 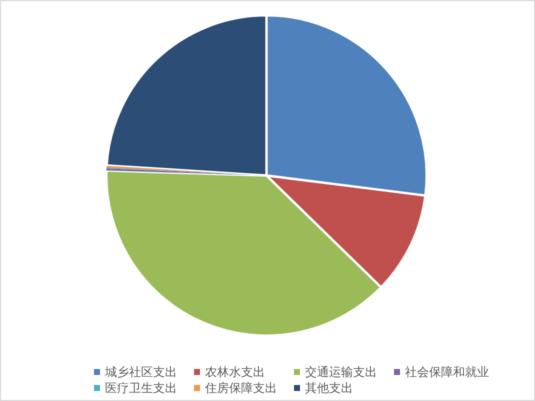 What do you see at coordinates (341, 372) in the screenshot?
I see `legend-label: 交通运输支出` at bounding box center [341, 372].